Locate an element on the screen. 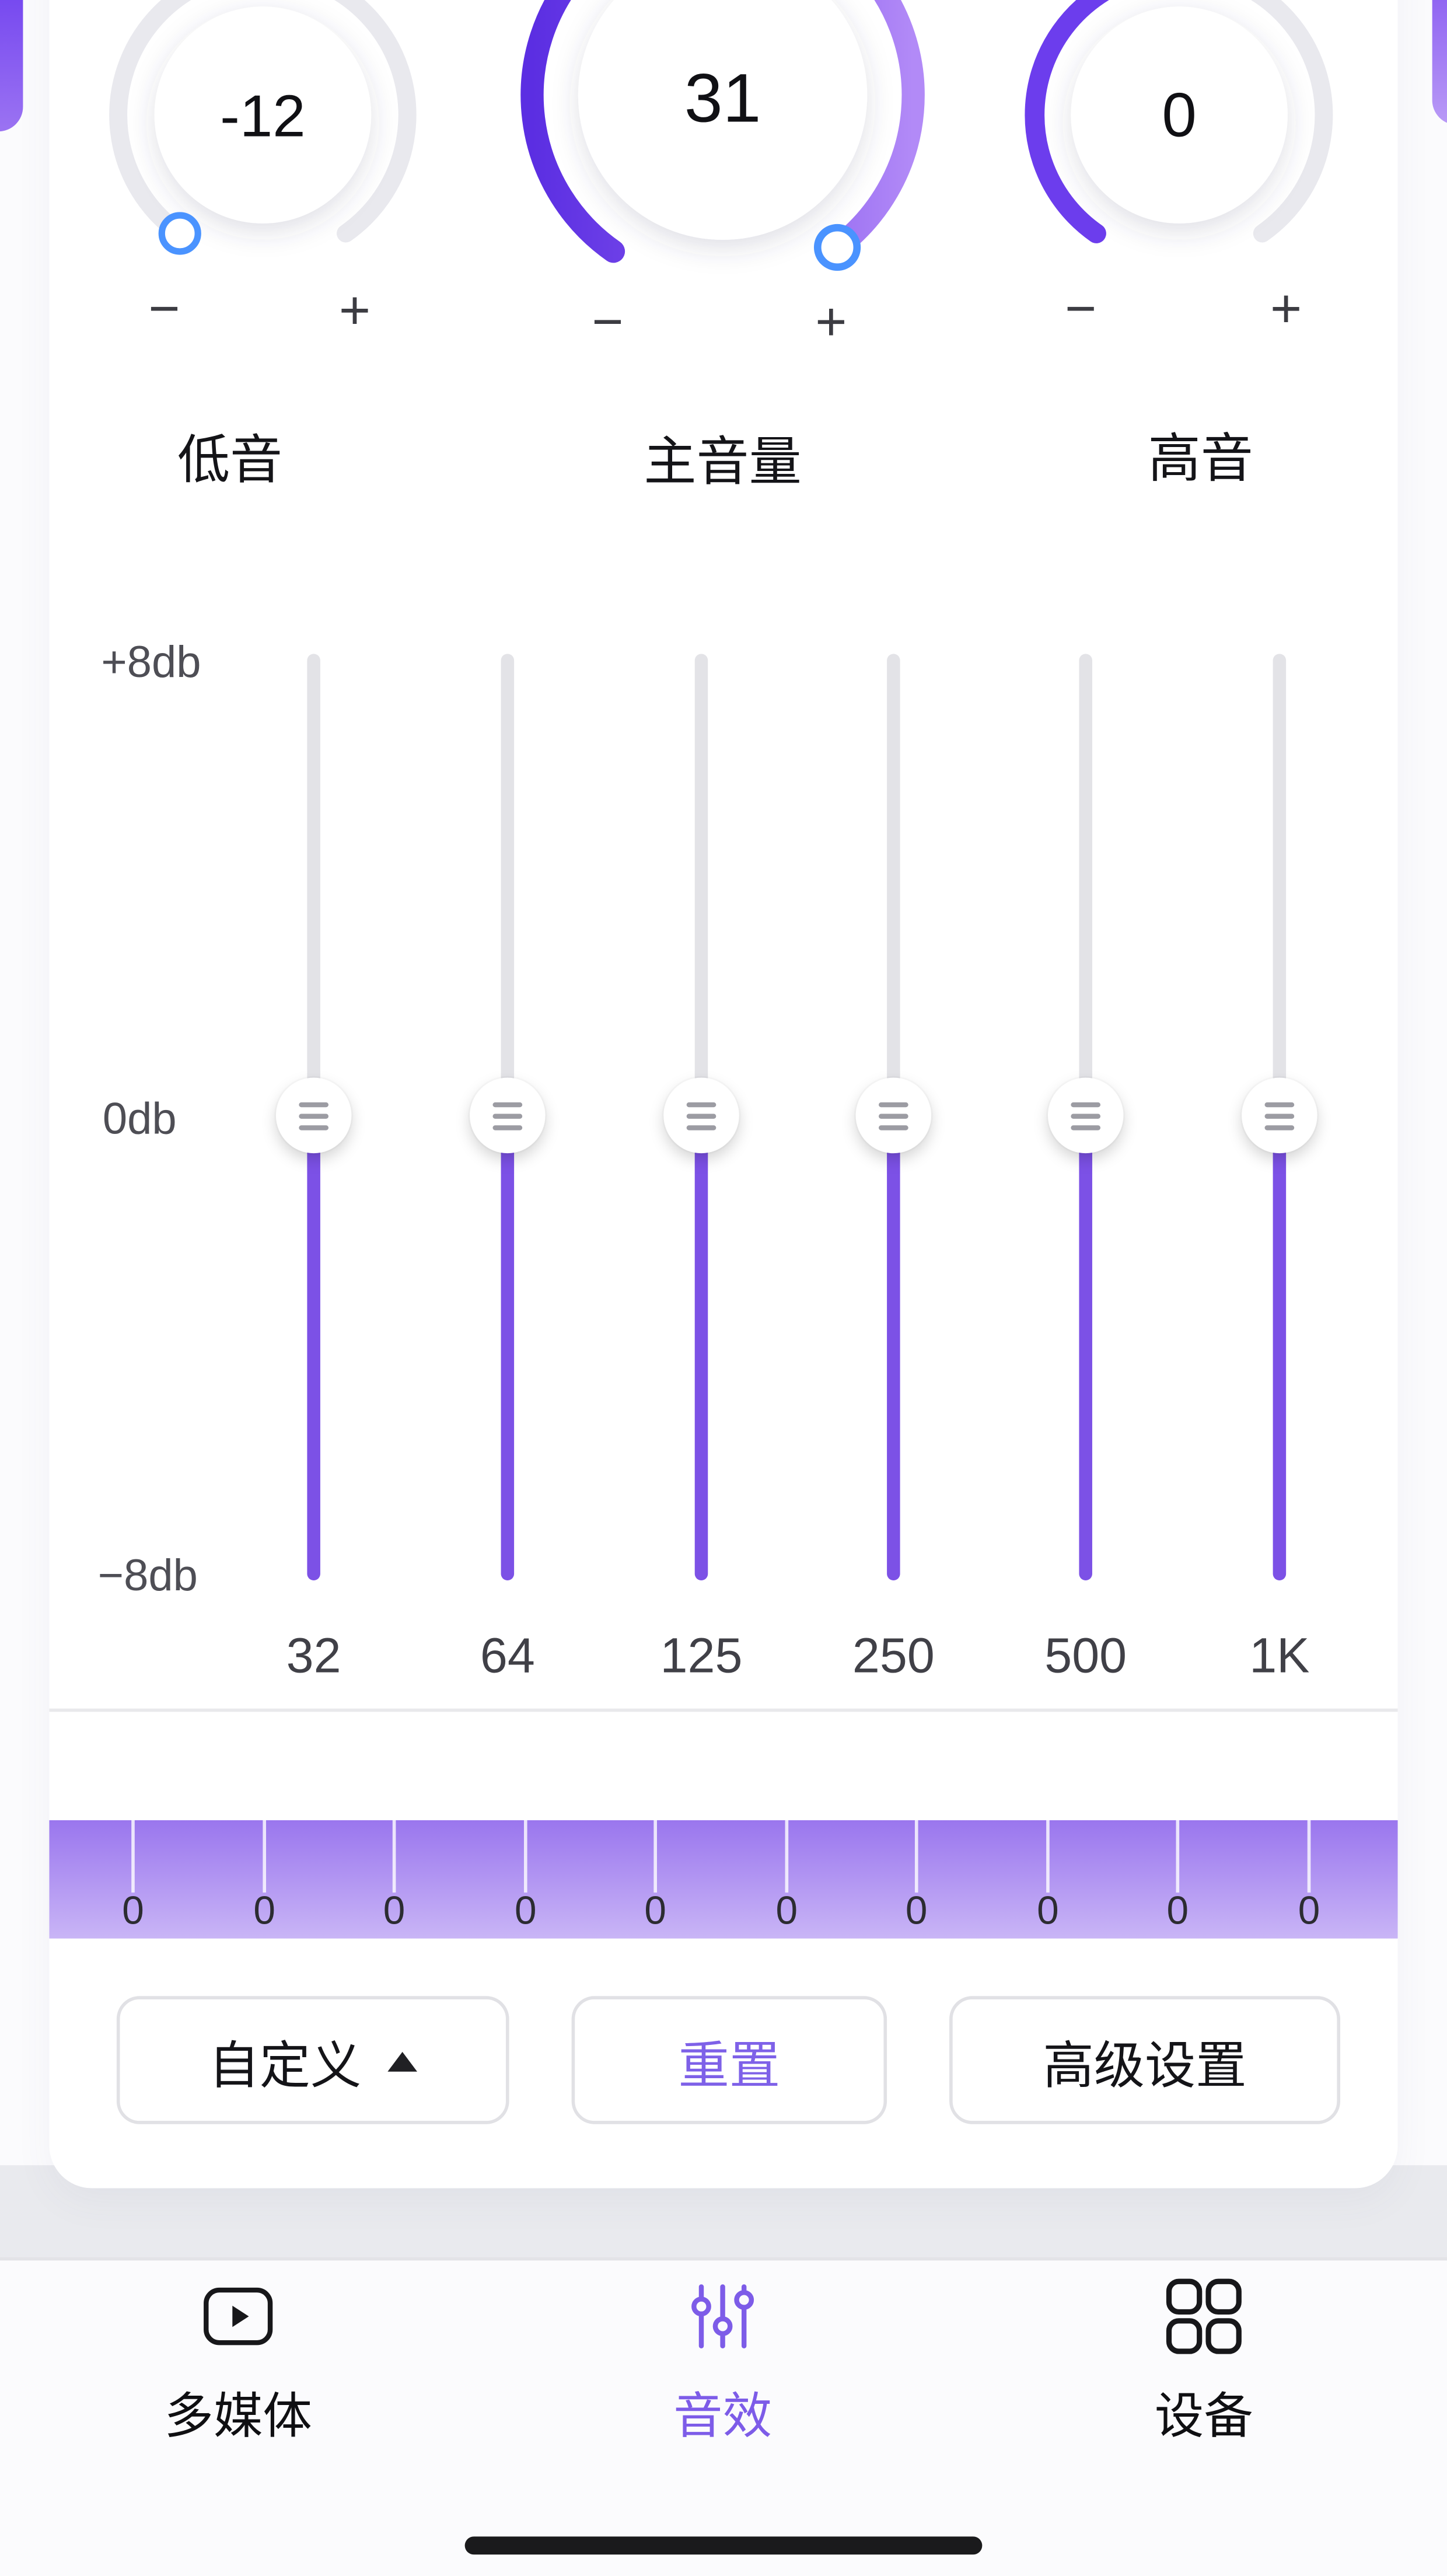 The width and height of the screenshot is (1447, 2576). reset-button: 重置 is located at coordinates (729, 2060).